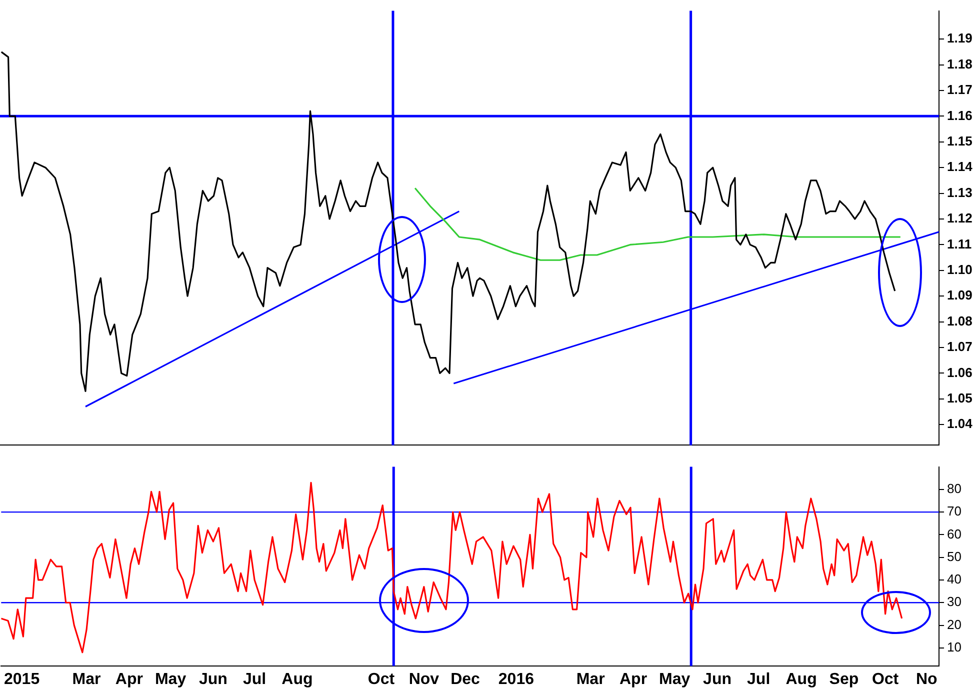  I want to click on y-tick-label: 1.12, so click(959, 218).